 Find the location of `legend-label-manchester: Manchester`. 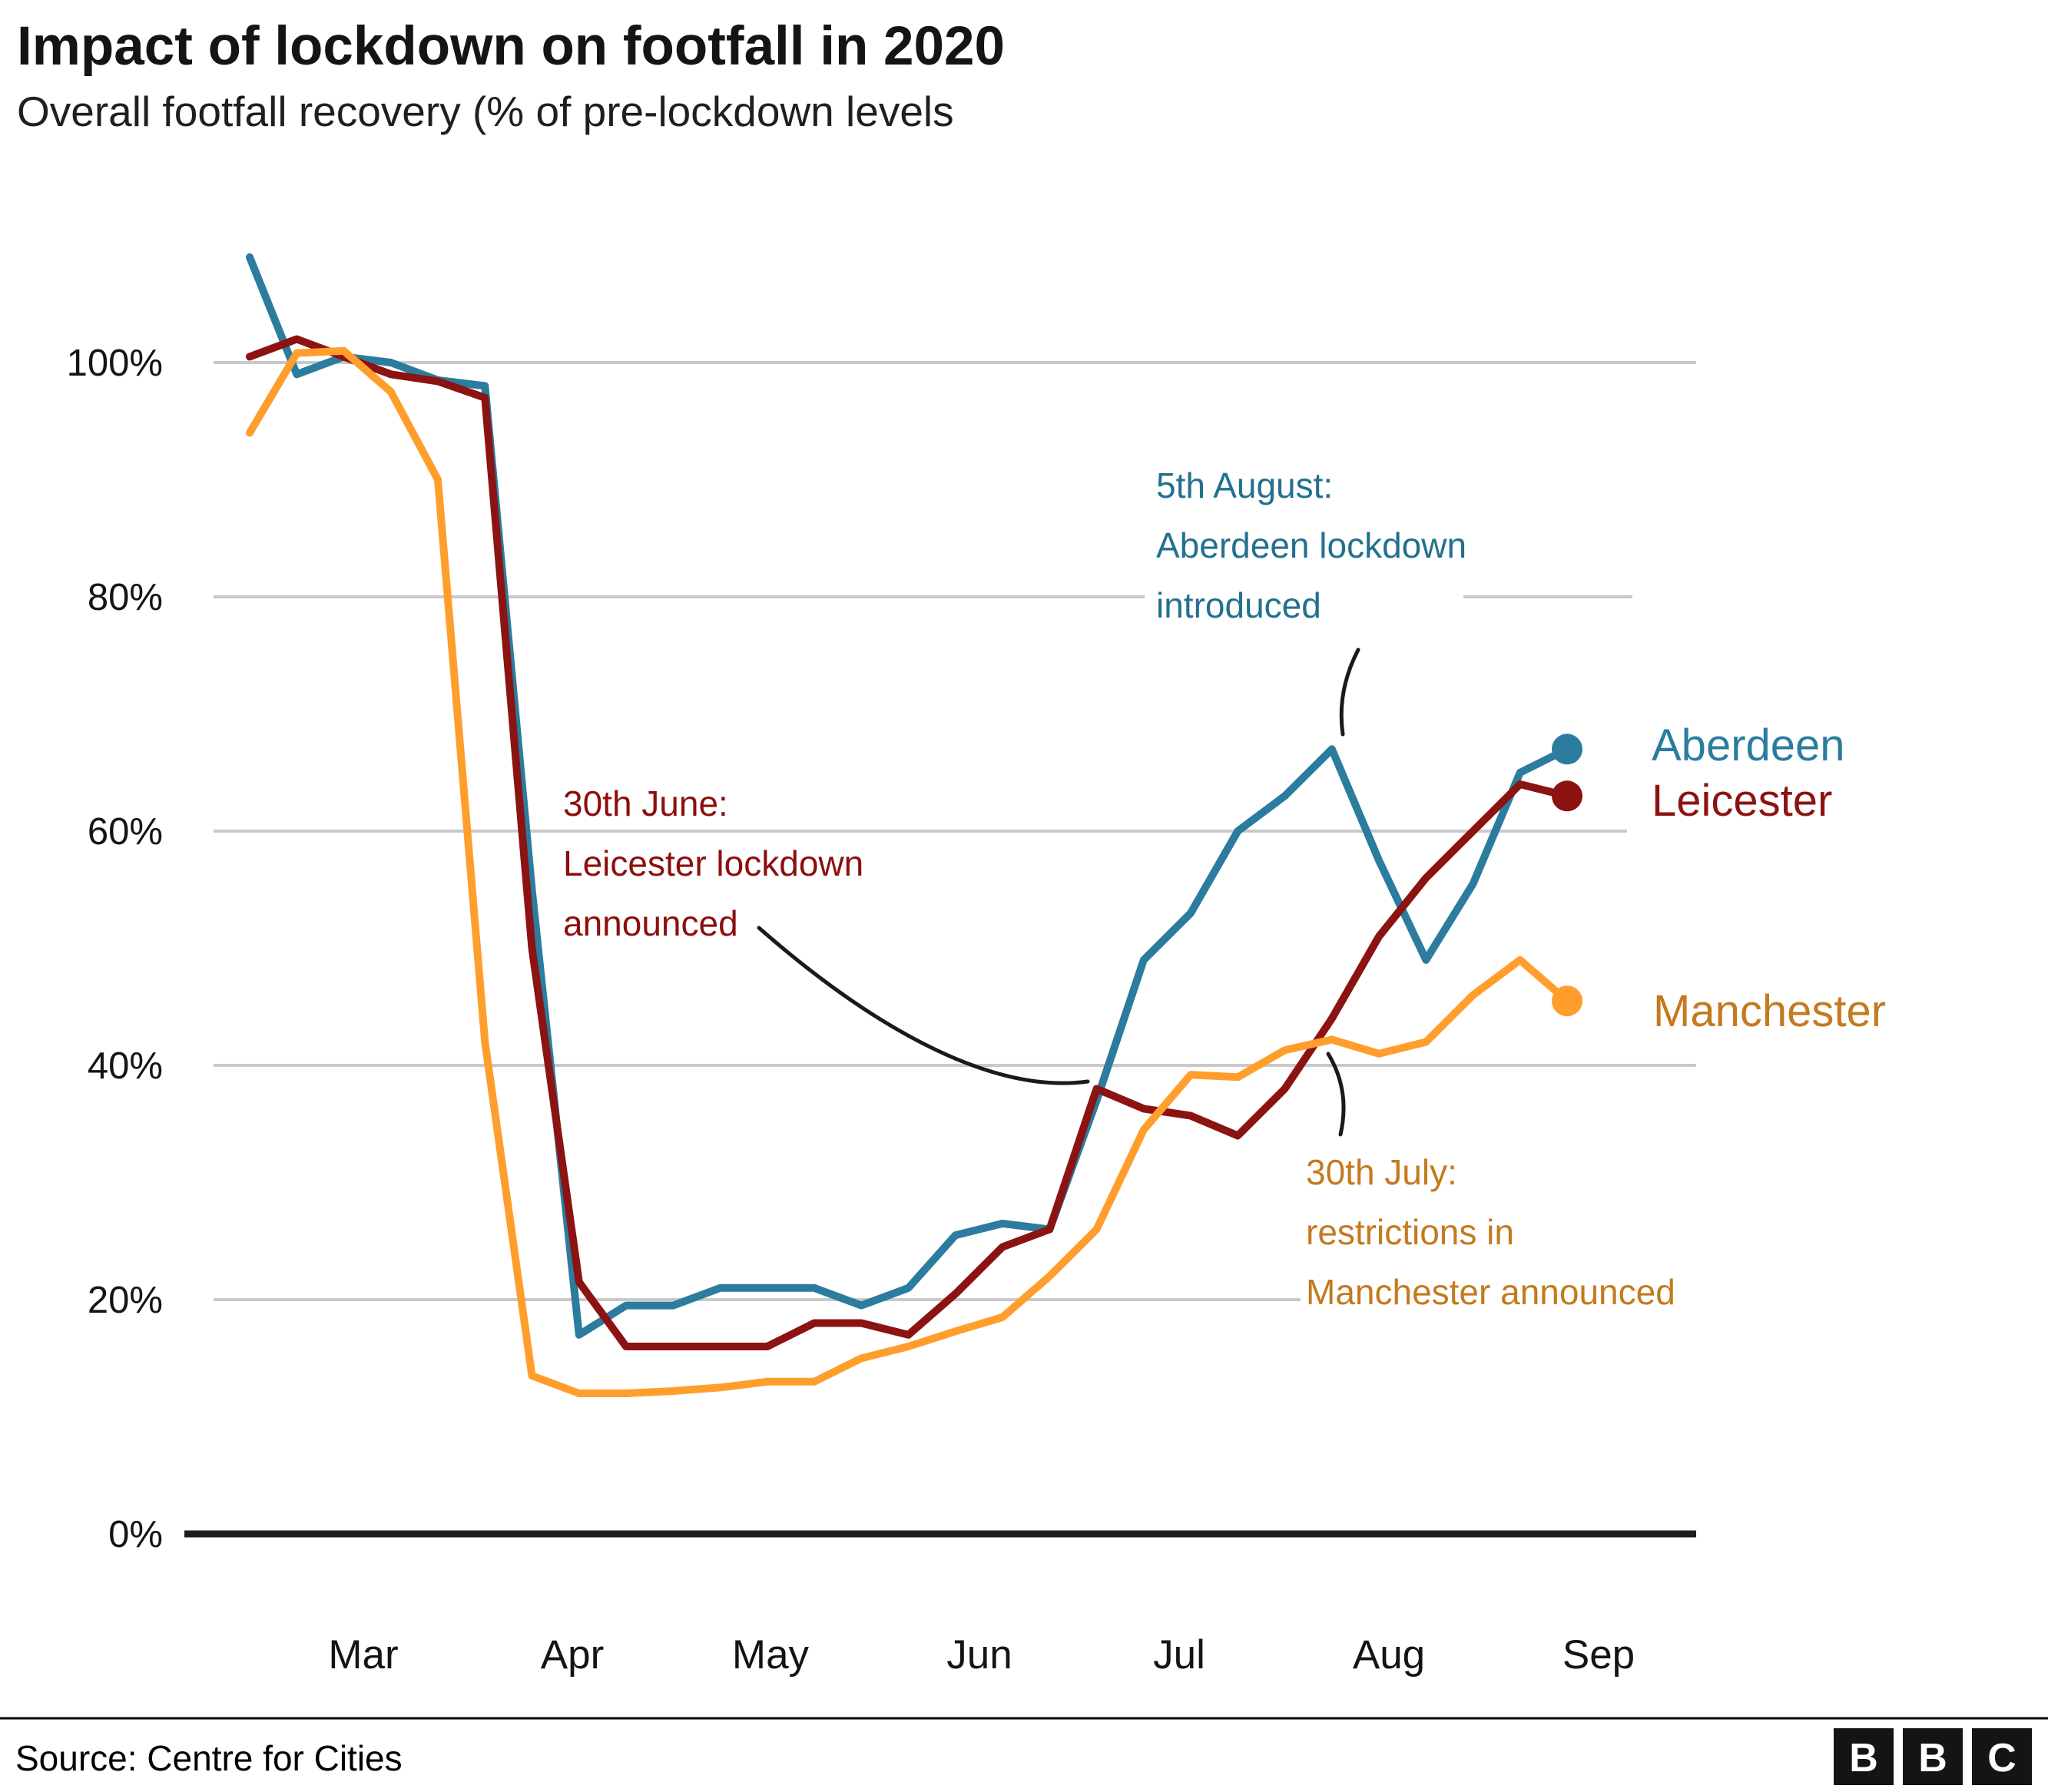

legend-label-manchester: Manchester is located at coordinates (1769, 1011).